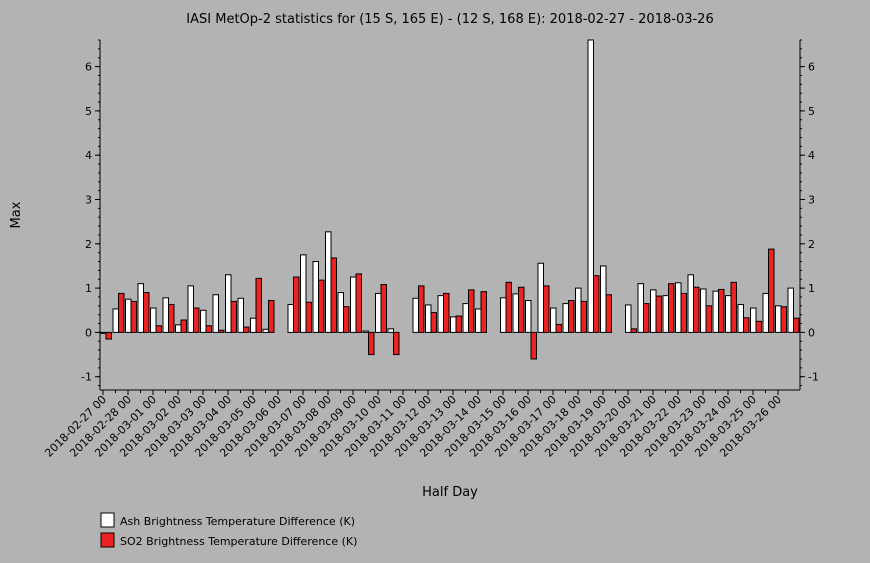  What do you see at coordinates (88, 67) in the screenshot?
I see `y-tick-label-left: 6` at bounding box center [88, 67].